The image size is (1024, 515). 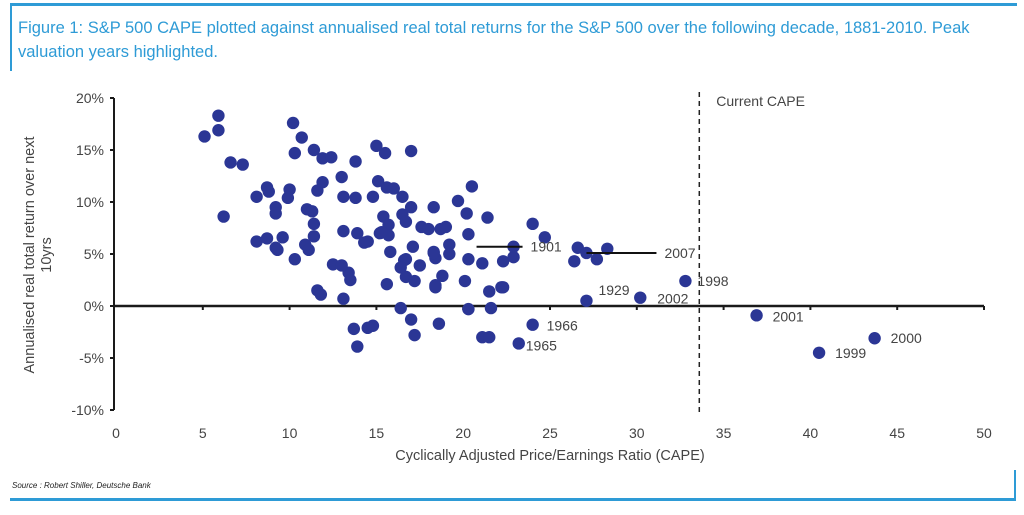 I want to click on x-tick-label: 15, so click(x=377, y=433).